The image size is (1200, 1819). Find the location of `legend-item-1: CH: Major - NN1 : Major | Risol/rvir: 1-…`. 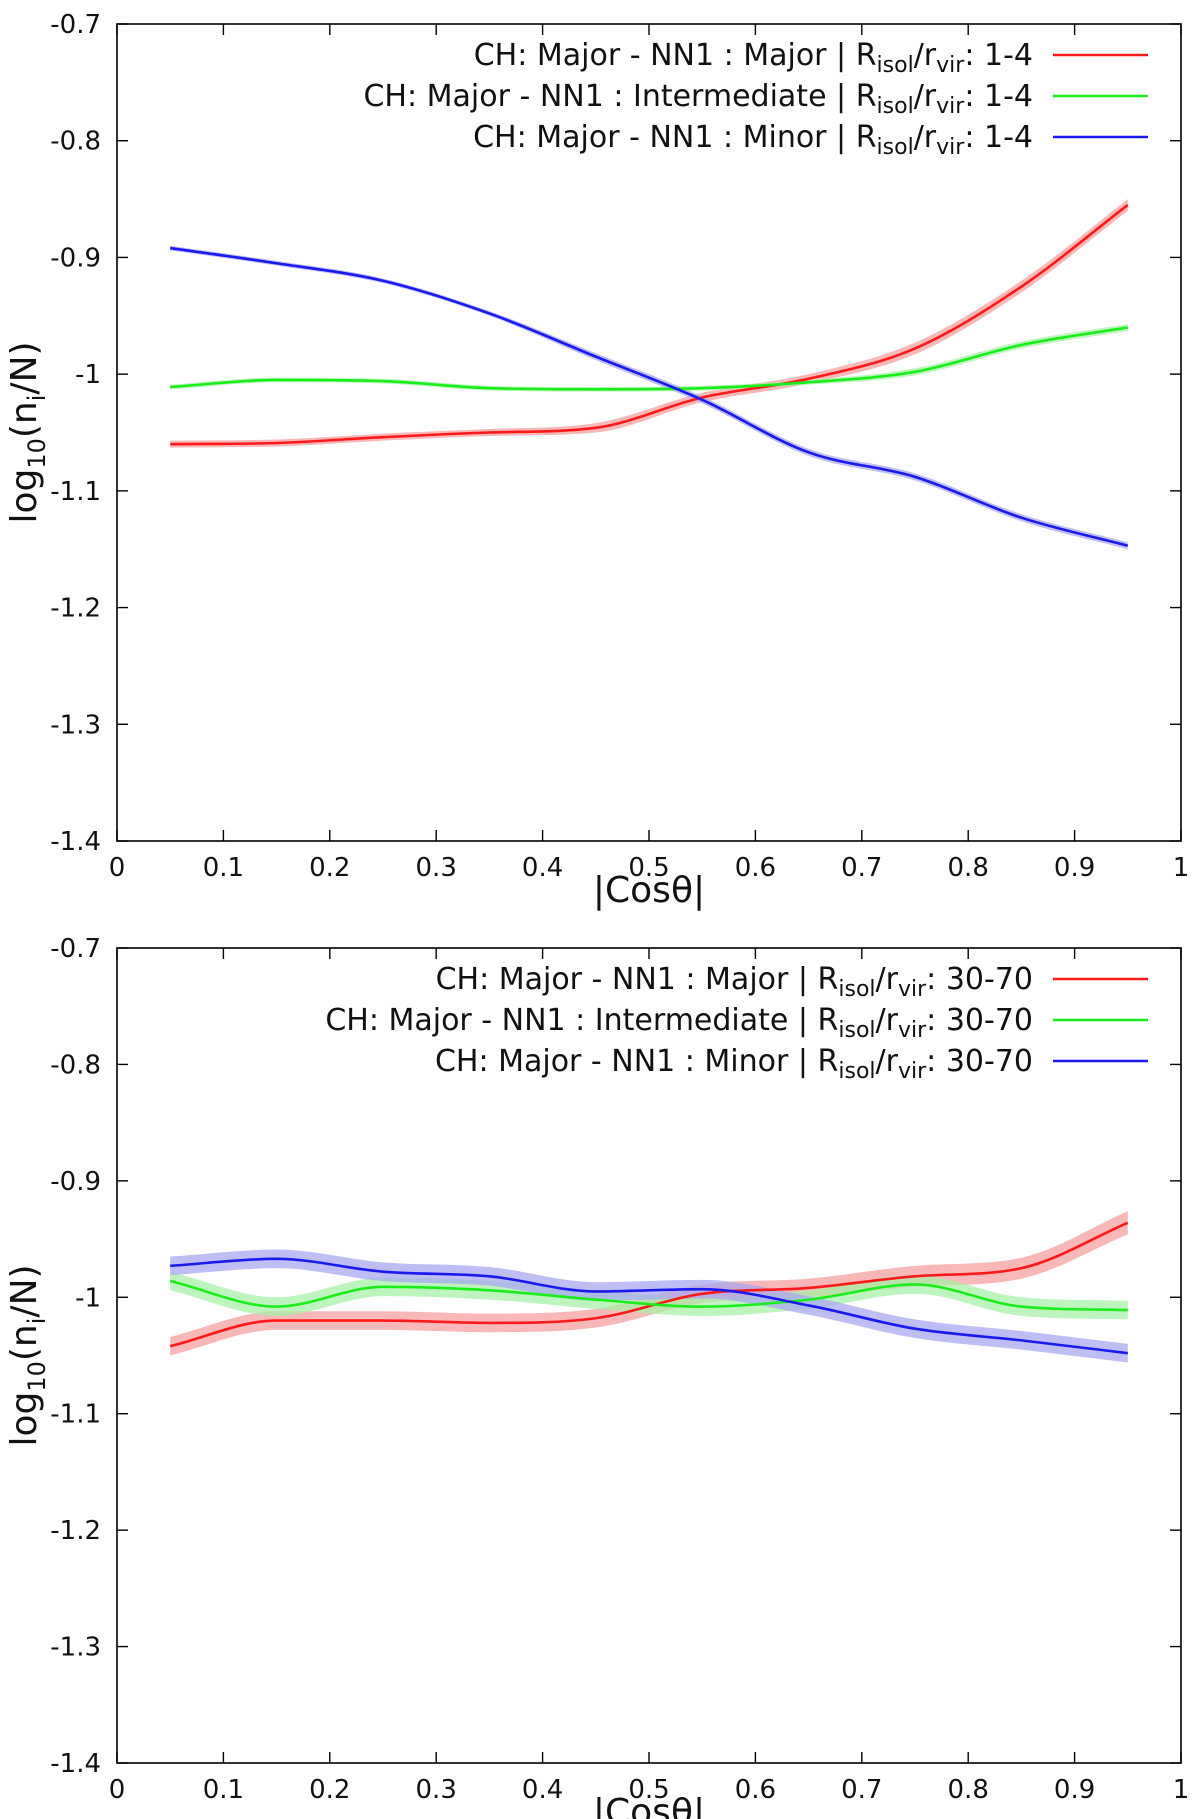

legend-item-1: CH: Major - NN1 : Major | Risol/rvir: 1-… is located at coordinates (811, 58).